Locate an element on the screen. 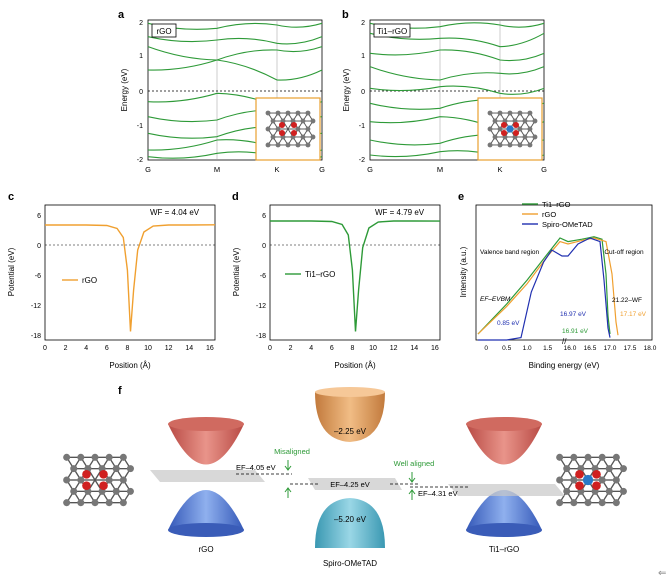 The width and height of the screenshot is (668, 584). spiro-label: Spiro-OMeTAD is located at coordinates (350, 563).